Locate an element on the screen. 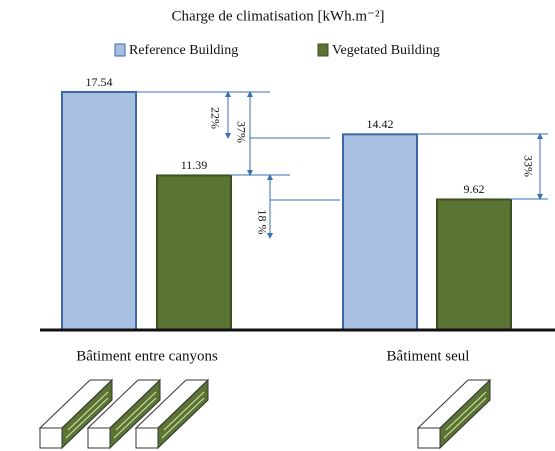 The height and width of the screenshot is (451, 555). annotation: 22% is located at coordinates (215, 118).